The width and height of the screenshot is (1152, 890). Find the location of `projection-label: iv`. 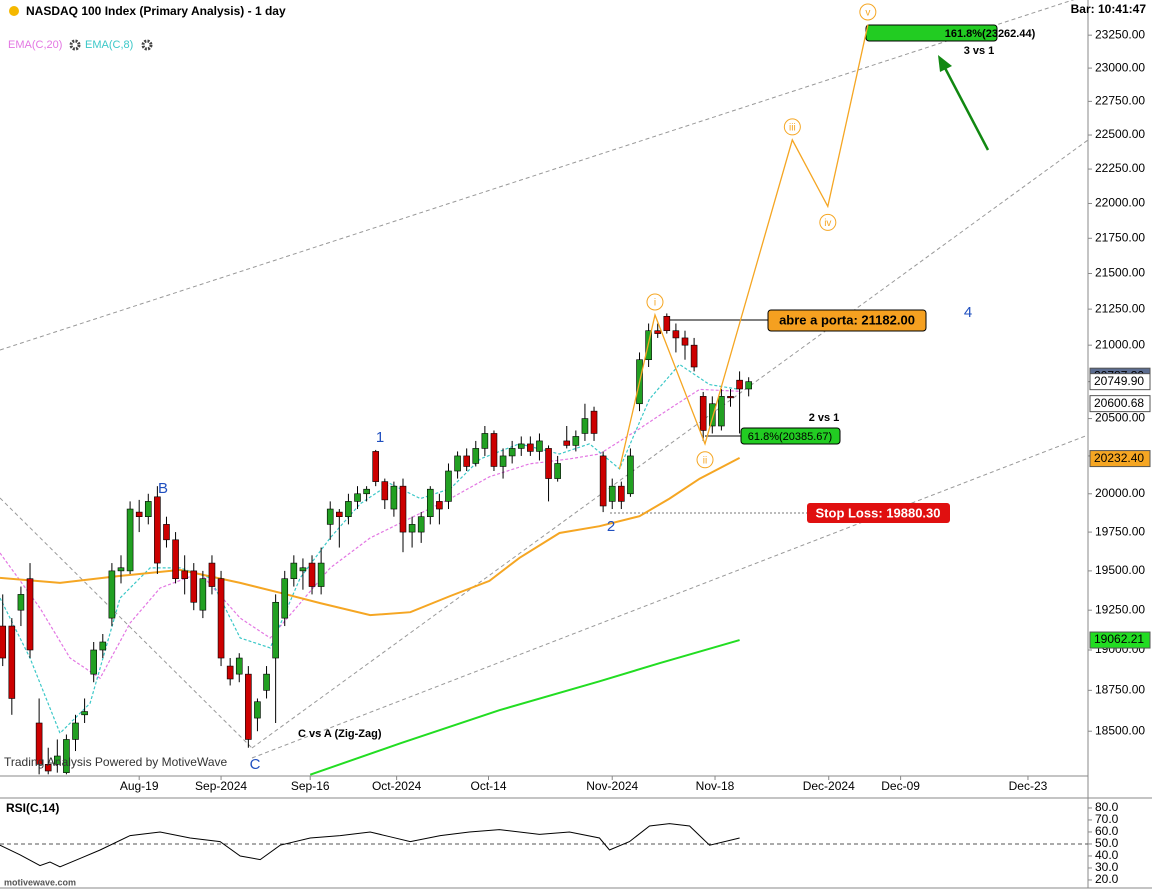

projection-label: iv is located at coordinates (827, 223).